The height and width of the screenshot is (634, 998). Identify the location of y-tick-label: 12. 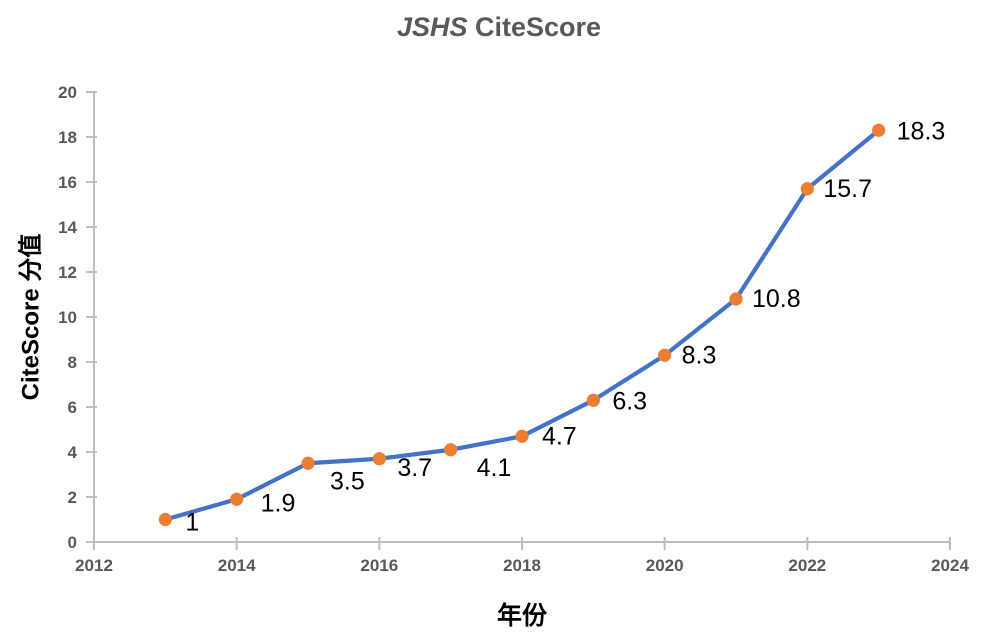
(67, 272).